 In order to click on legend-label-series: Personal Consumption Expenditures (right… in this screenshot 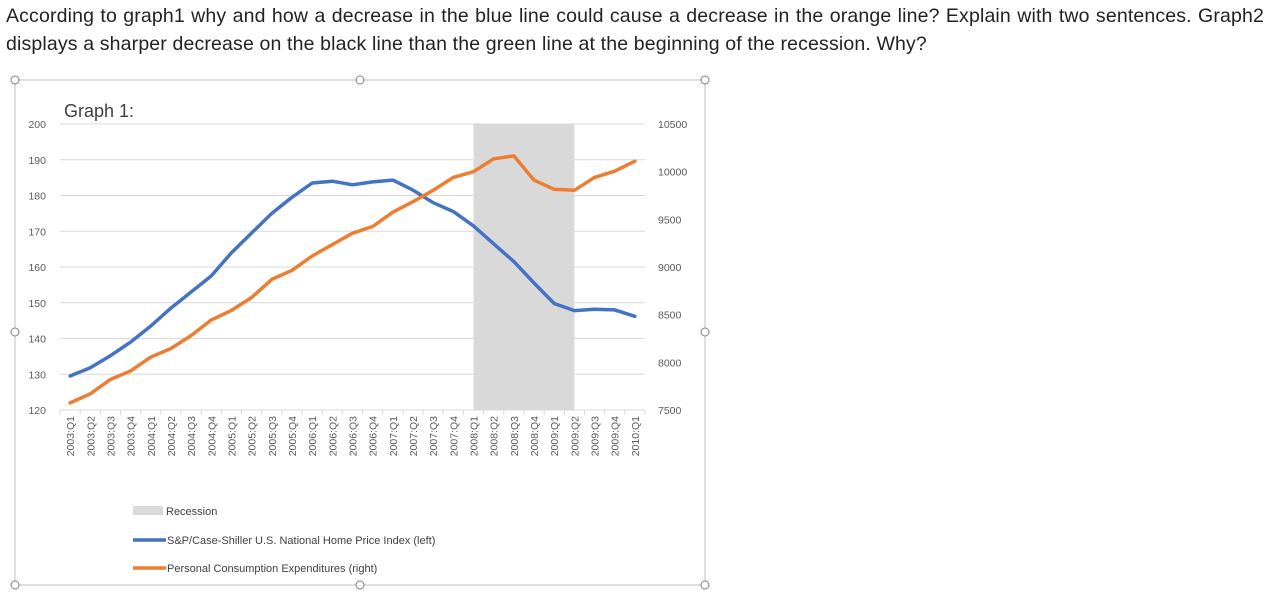, I will do `click(272, 569)`.